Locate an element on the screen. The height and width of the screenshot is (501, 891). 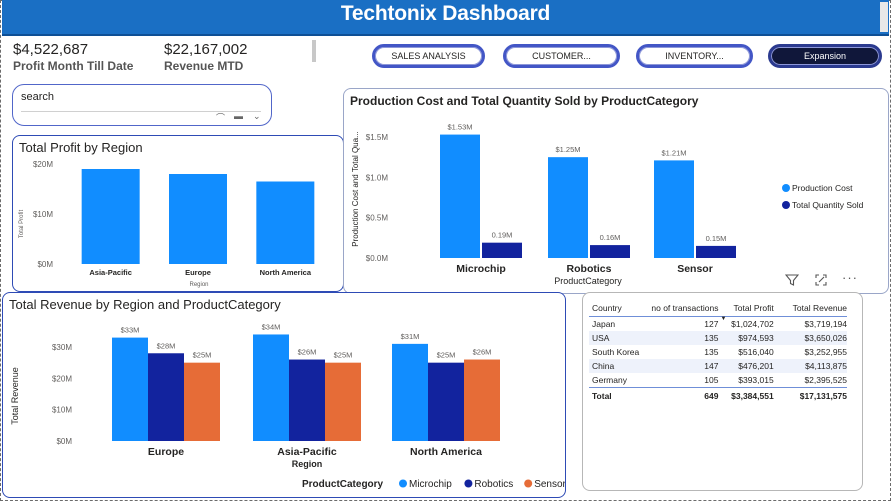
legend-label: Production Cost is located at coordinates (822, 188).